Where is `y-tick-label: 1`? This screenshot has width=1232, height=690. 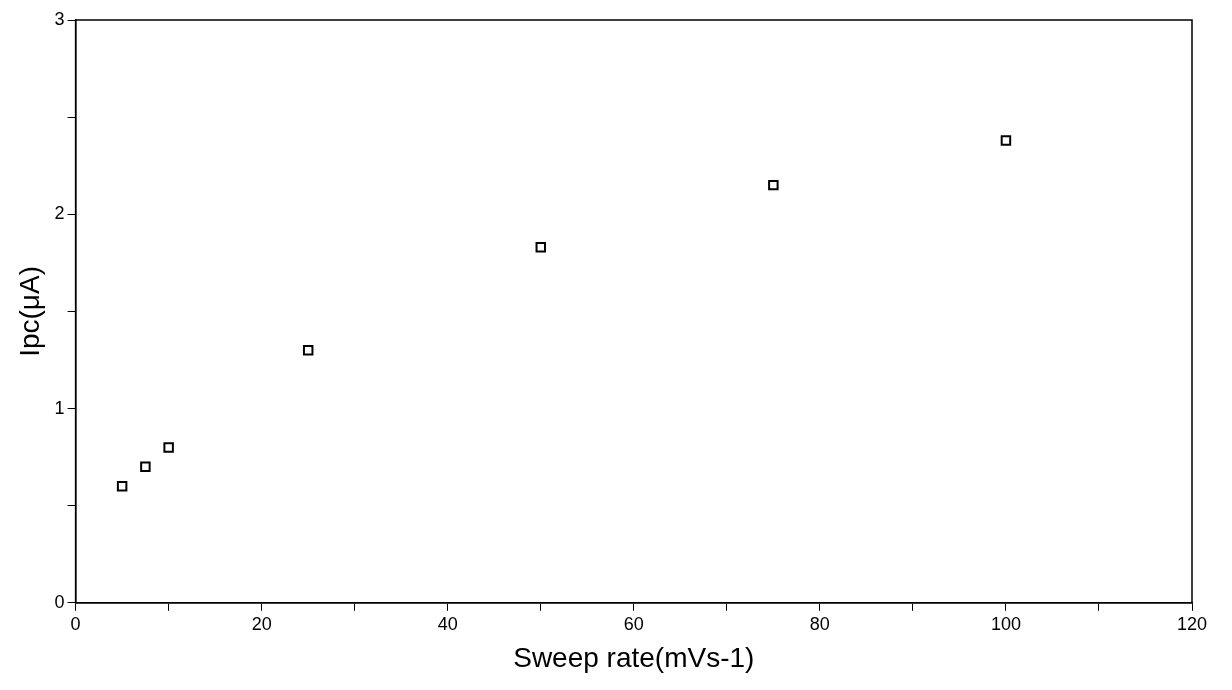 y-tick-label: 1 is located at coordinates (59, 407).